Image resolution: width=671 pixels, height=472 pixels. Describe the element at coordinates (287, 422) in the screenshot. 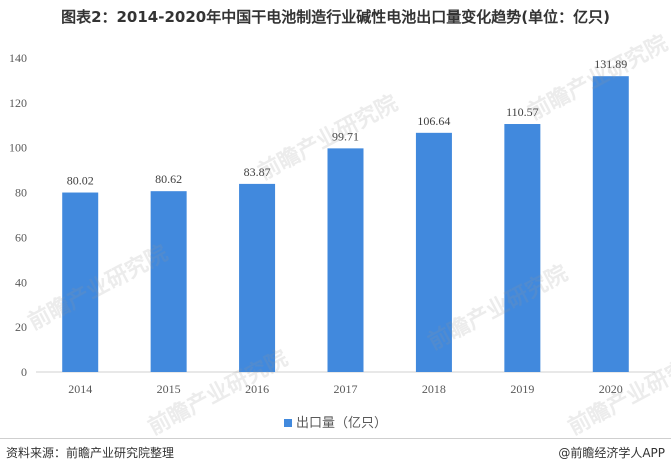

I see `legend-swatch` at that location.